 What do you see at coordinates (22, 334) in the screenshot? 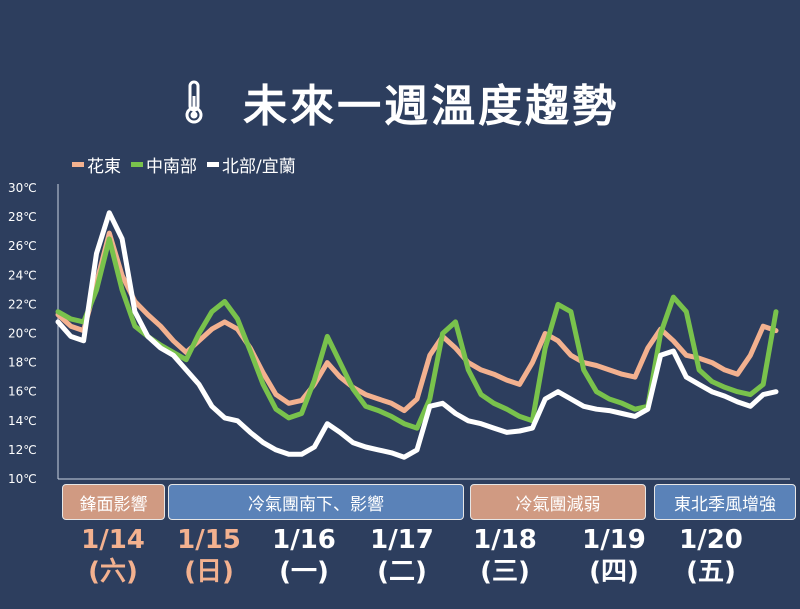
I see `y-tick-label: 20℃` at bounding box center [22, 334].